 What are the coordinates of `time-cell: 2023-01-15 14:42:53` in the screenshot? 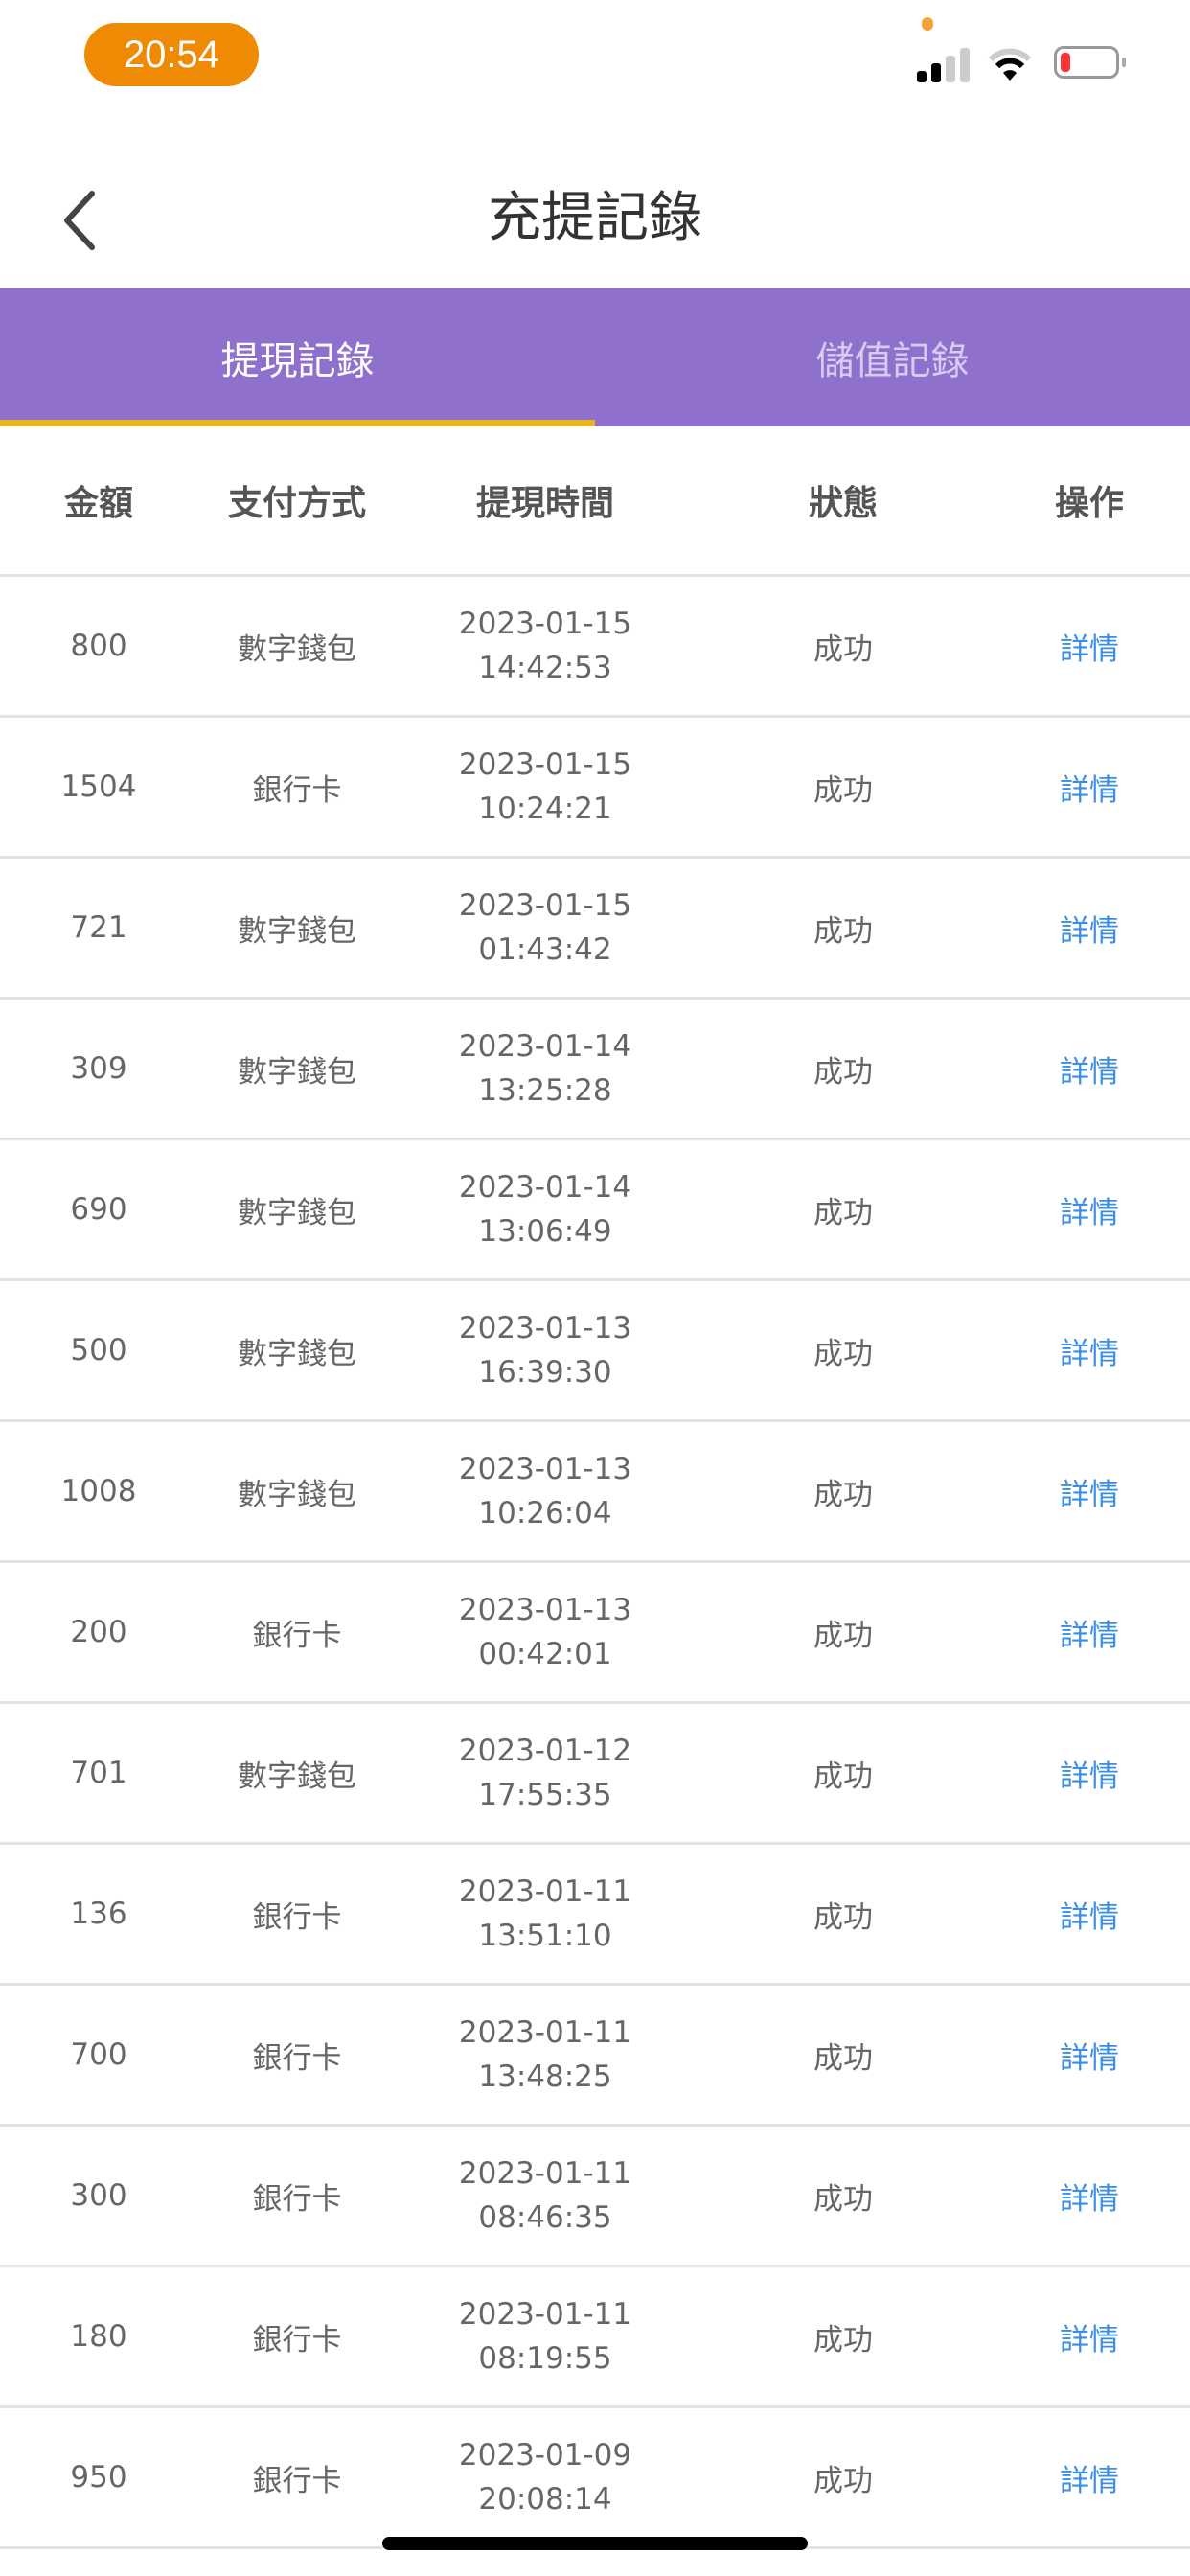 It's located at (545, 646).